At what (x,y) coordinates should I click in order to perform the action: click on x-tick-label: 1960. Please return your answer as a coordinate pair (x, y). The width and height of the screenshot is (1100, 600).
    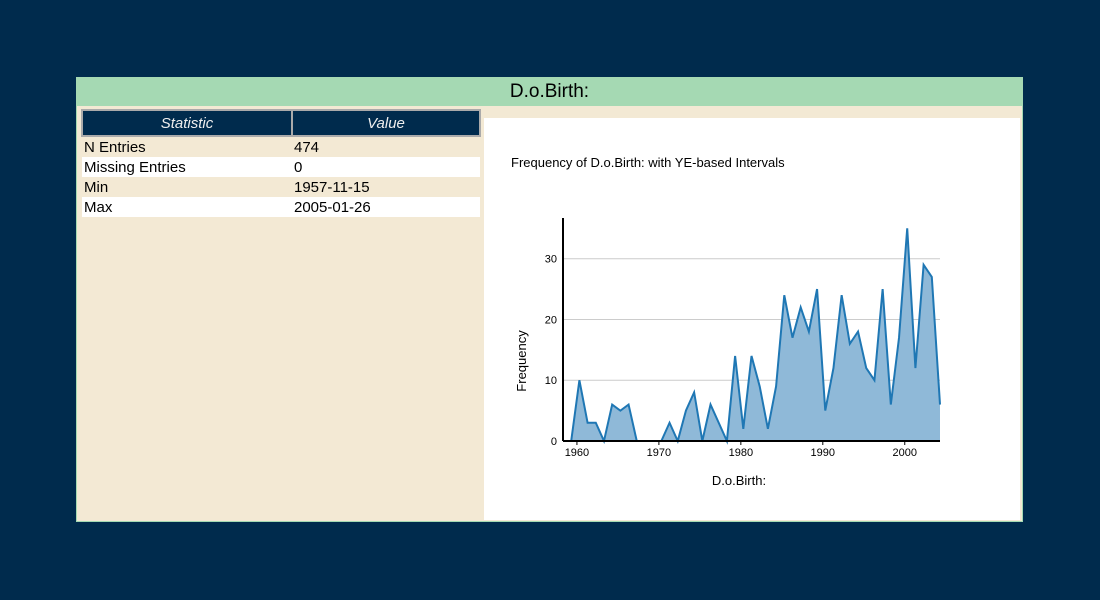
    Looking at the image, I should click on (577, 453).